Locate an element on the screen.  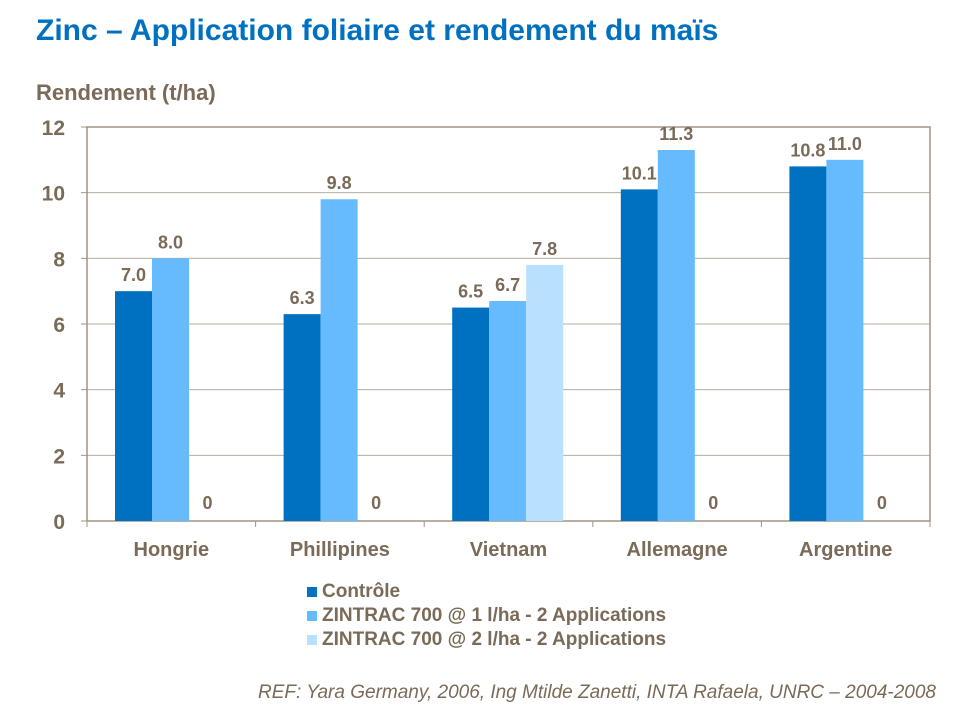
y-tick-label: 4 is located at coordinates (59, 391).